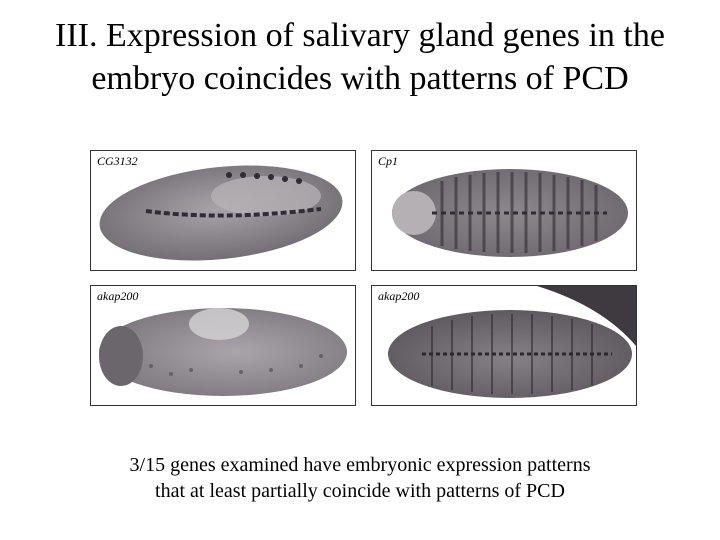 This screenshot has height=540, width=720. I want to click on embryo-panel-akap200-left: akap200, so click(223, 345).